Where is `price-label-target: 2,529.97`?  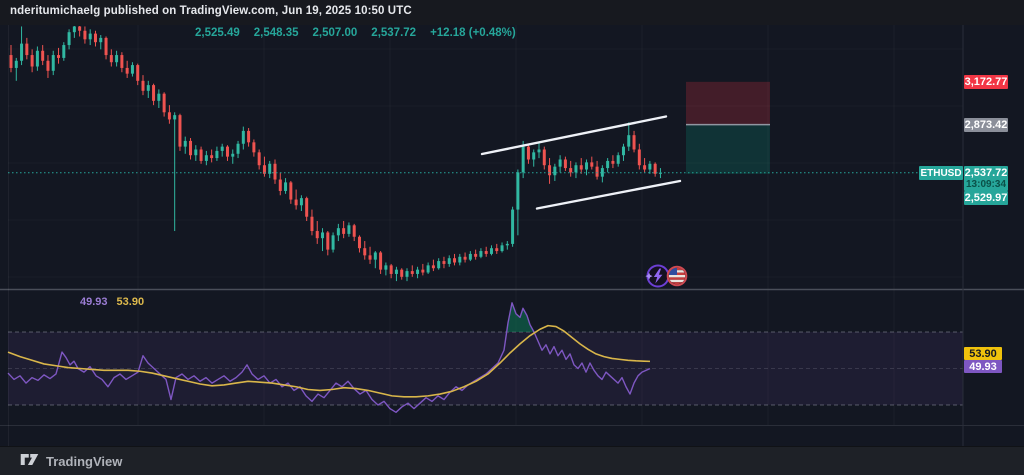 price-label-target: 2,529.97 is located at coordinates (986, 198).